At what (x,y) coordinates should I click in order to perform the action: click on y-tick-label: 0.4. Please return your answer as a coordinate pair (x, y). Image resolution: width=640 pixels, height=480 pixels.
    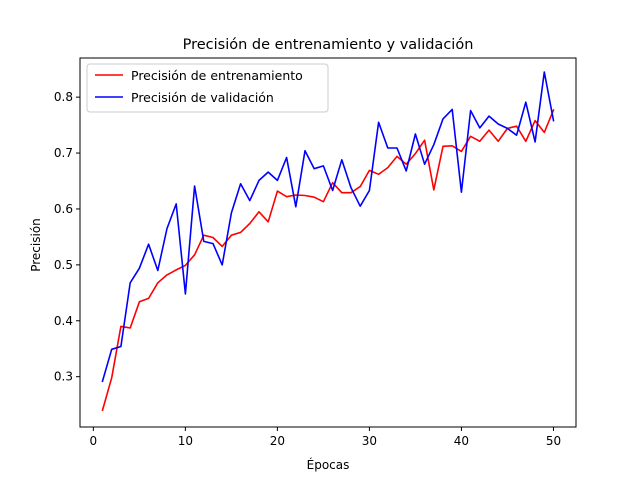
    Looking at the image, I should click on (63, 321).